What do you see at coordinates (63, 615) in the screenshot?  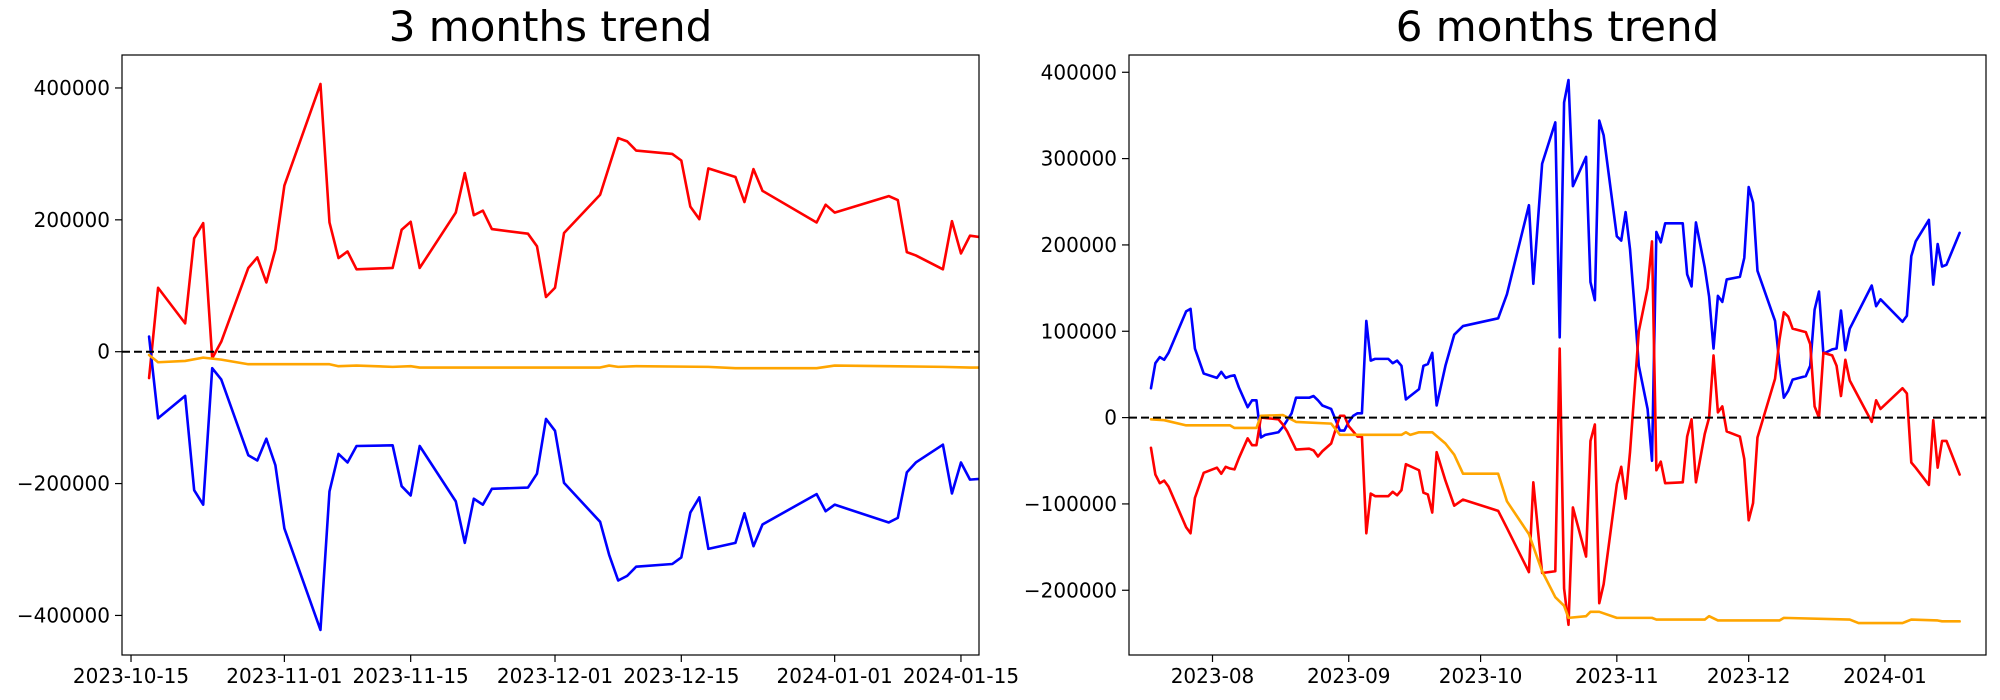 I see `y-tick-label: −400000` at bounding box center [63, 615].